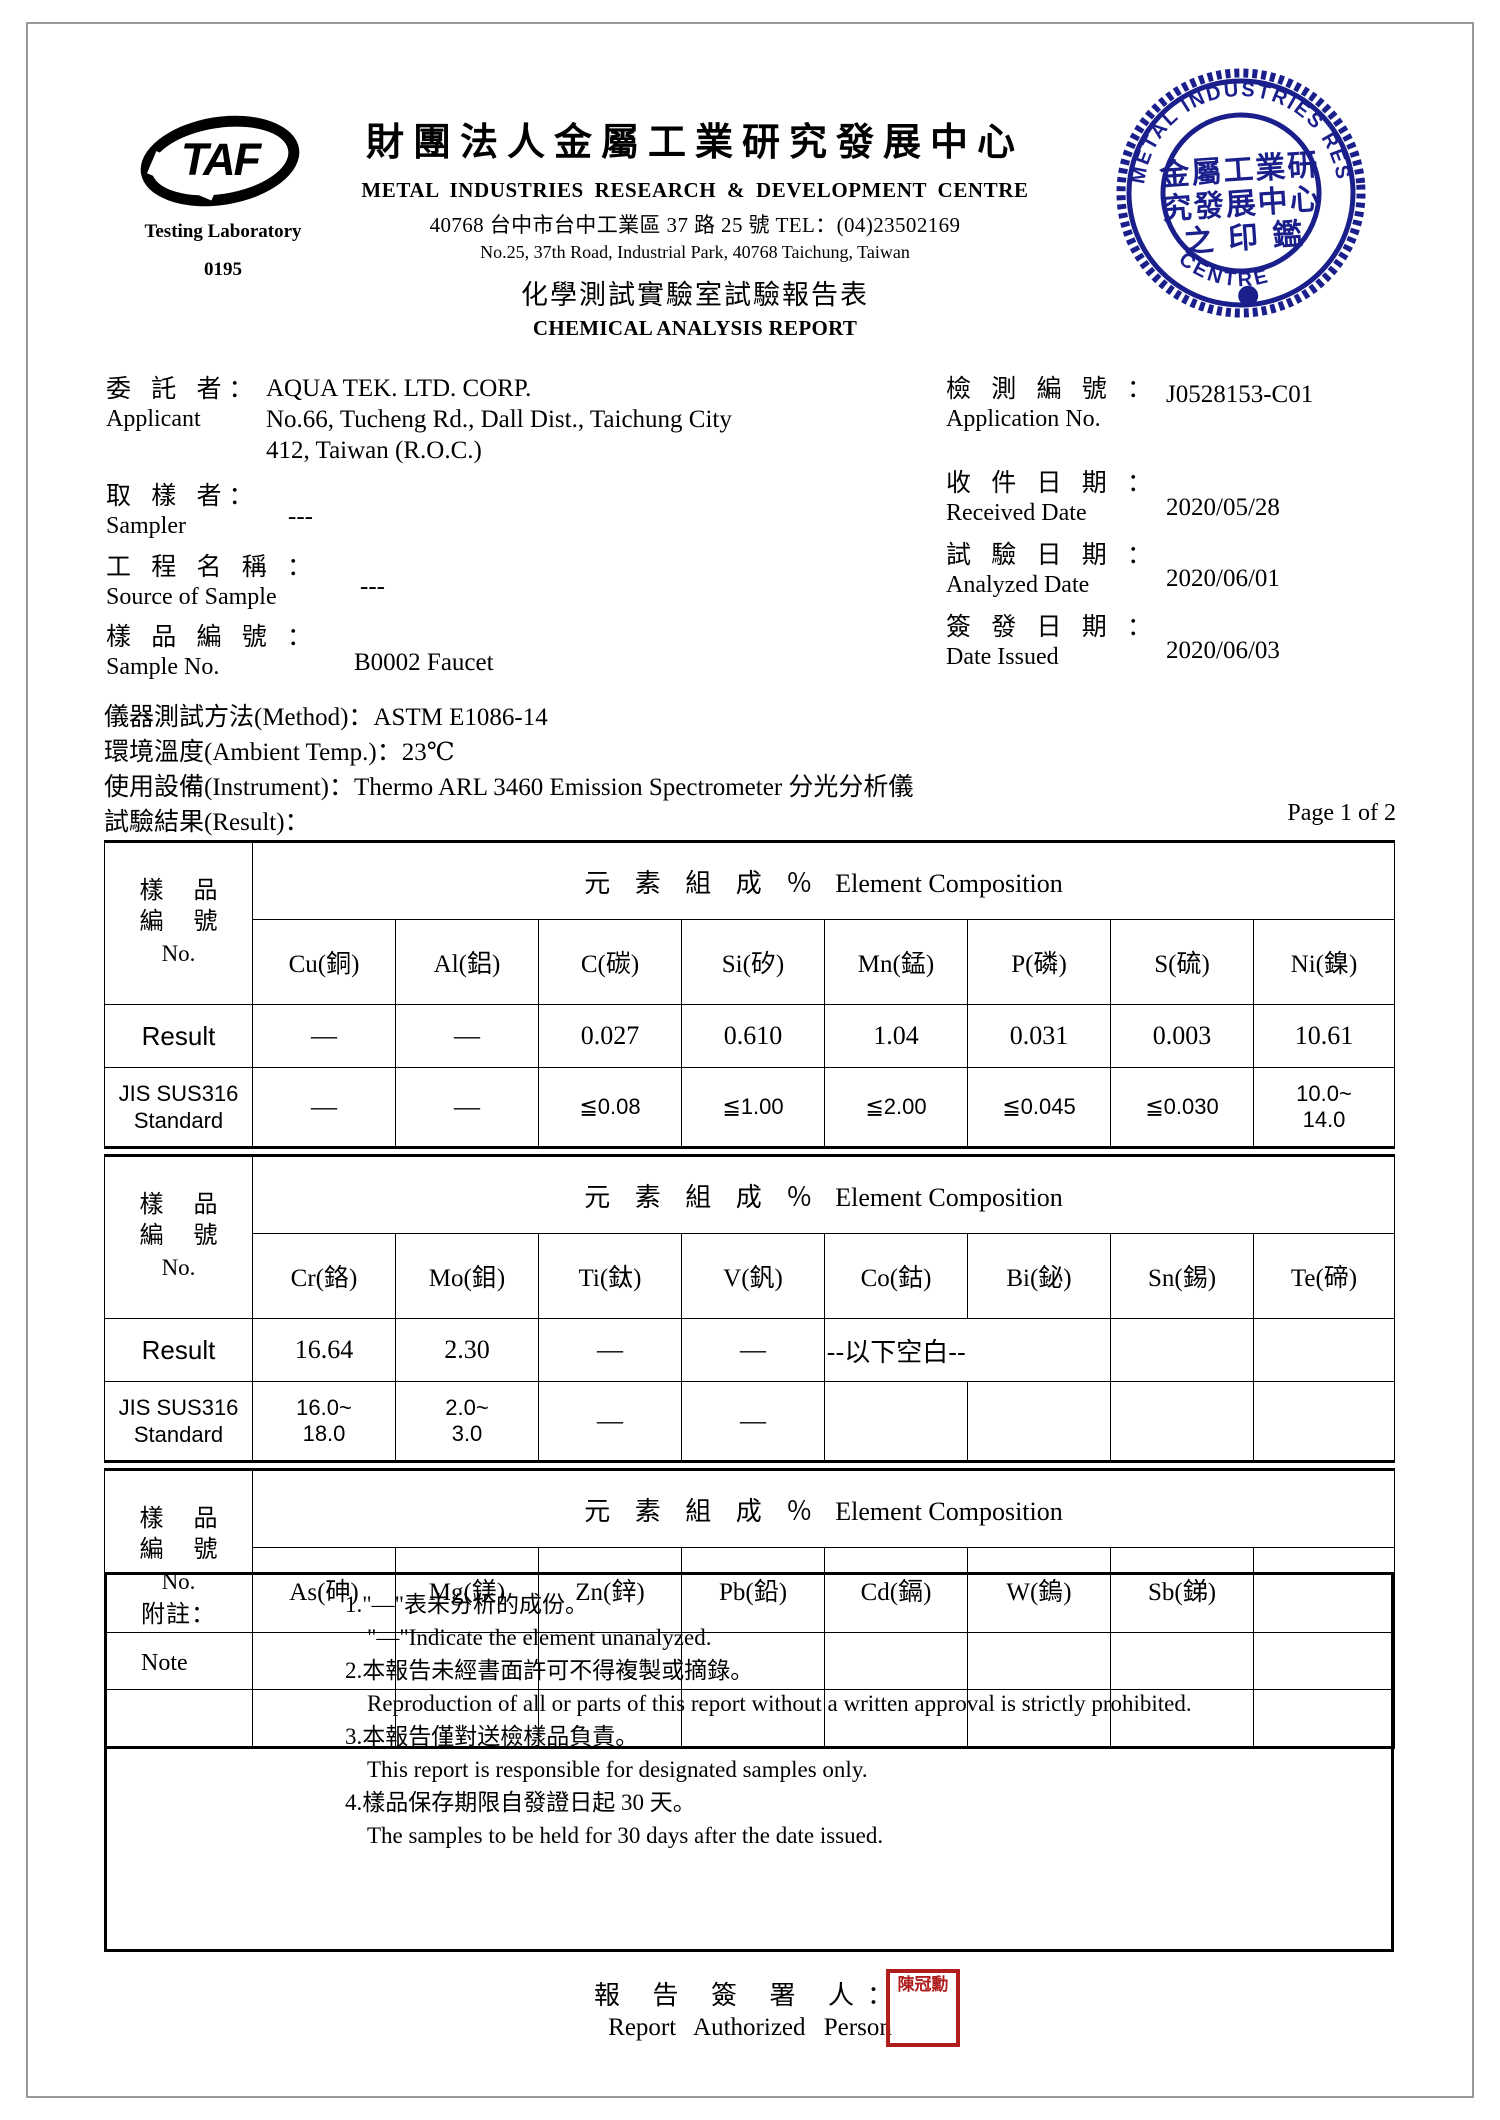  I want to click on ec-header-en-t3: Element Composition, so click(949, 1511).